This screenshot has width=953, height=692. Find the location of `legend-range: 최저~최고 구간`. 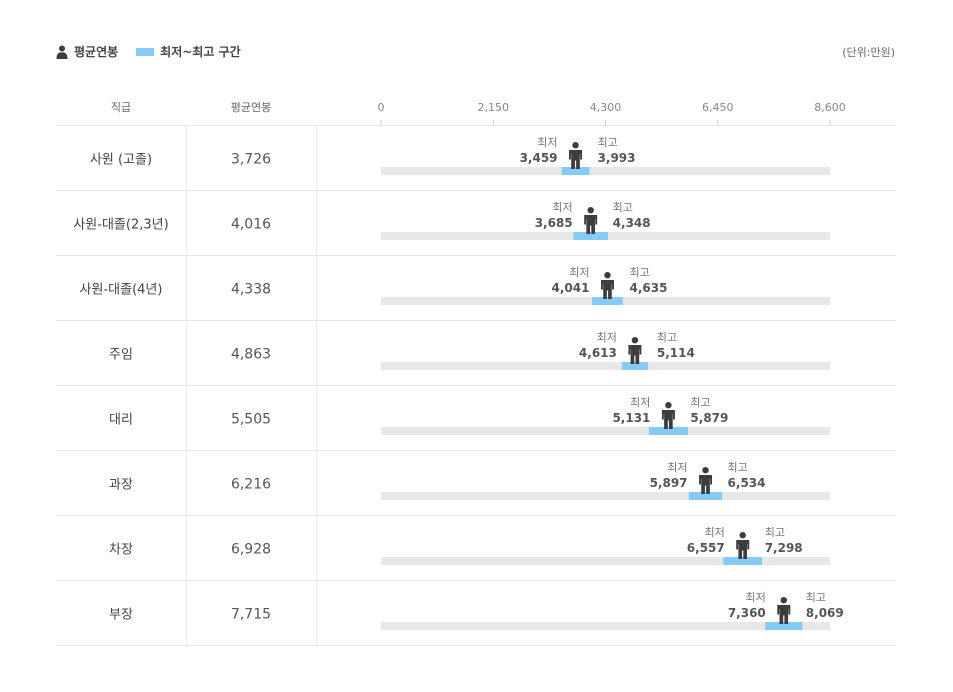

legend-range: 최저~최고 구간 is located at coordinates (188, 51).